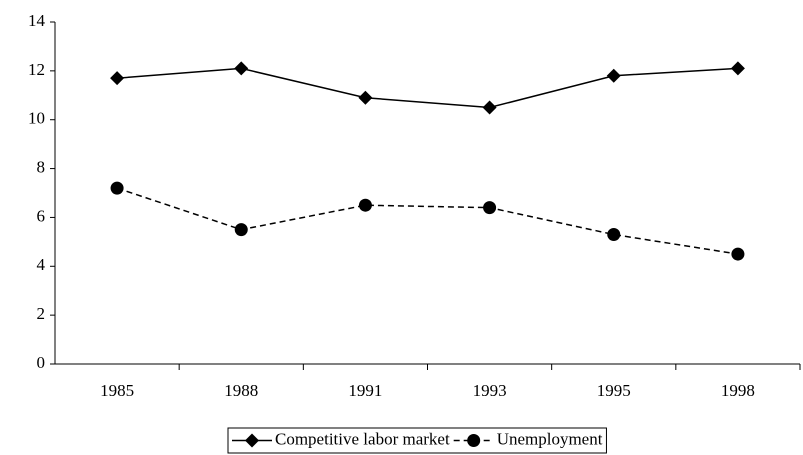  I want to click on y-tick-label: 0, so click(41, 362).